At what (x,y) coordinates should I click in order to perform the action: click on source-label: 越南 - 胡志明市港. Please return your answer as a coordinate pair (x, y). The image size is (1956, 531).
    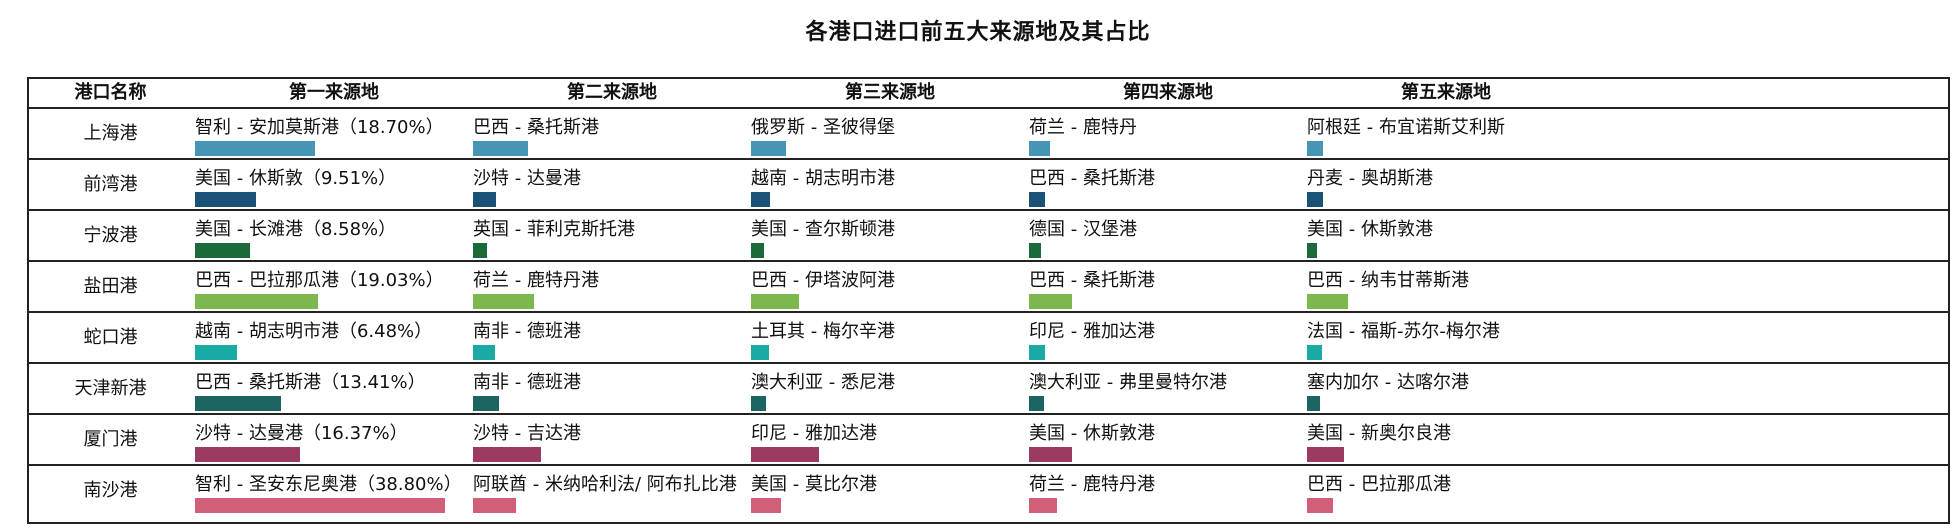
    Looking at the image, I should click on (823, 178).